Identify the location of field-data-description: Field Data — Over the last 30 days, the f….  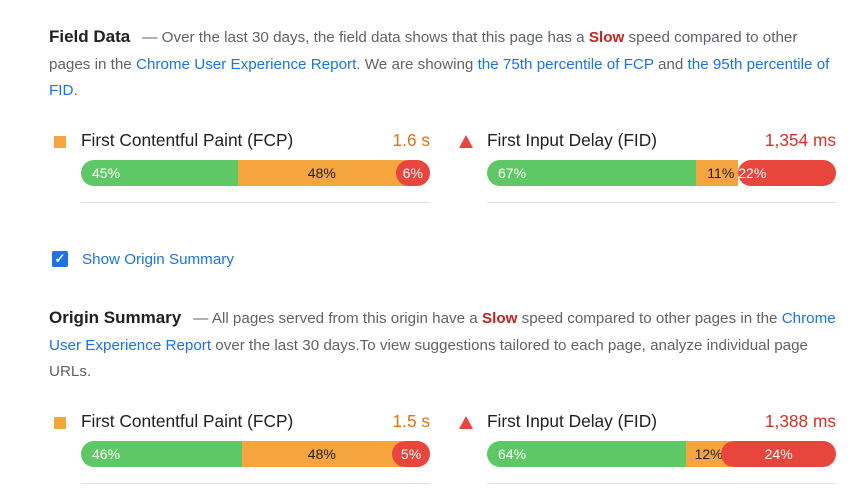
(439, 63).